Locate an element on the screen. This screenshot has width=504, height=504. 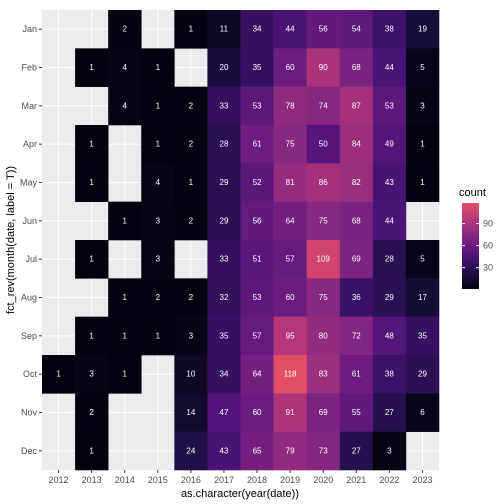
cell-value-label: 57 is located at coordinates (257, 335).